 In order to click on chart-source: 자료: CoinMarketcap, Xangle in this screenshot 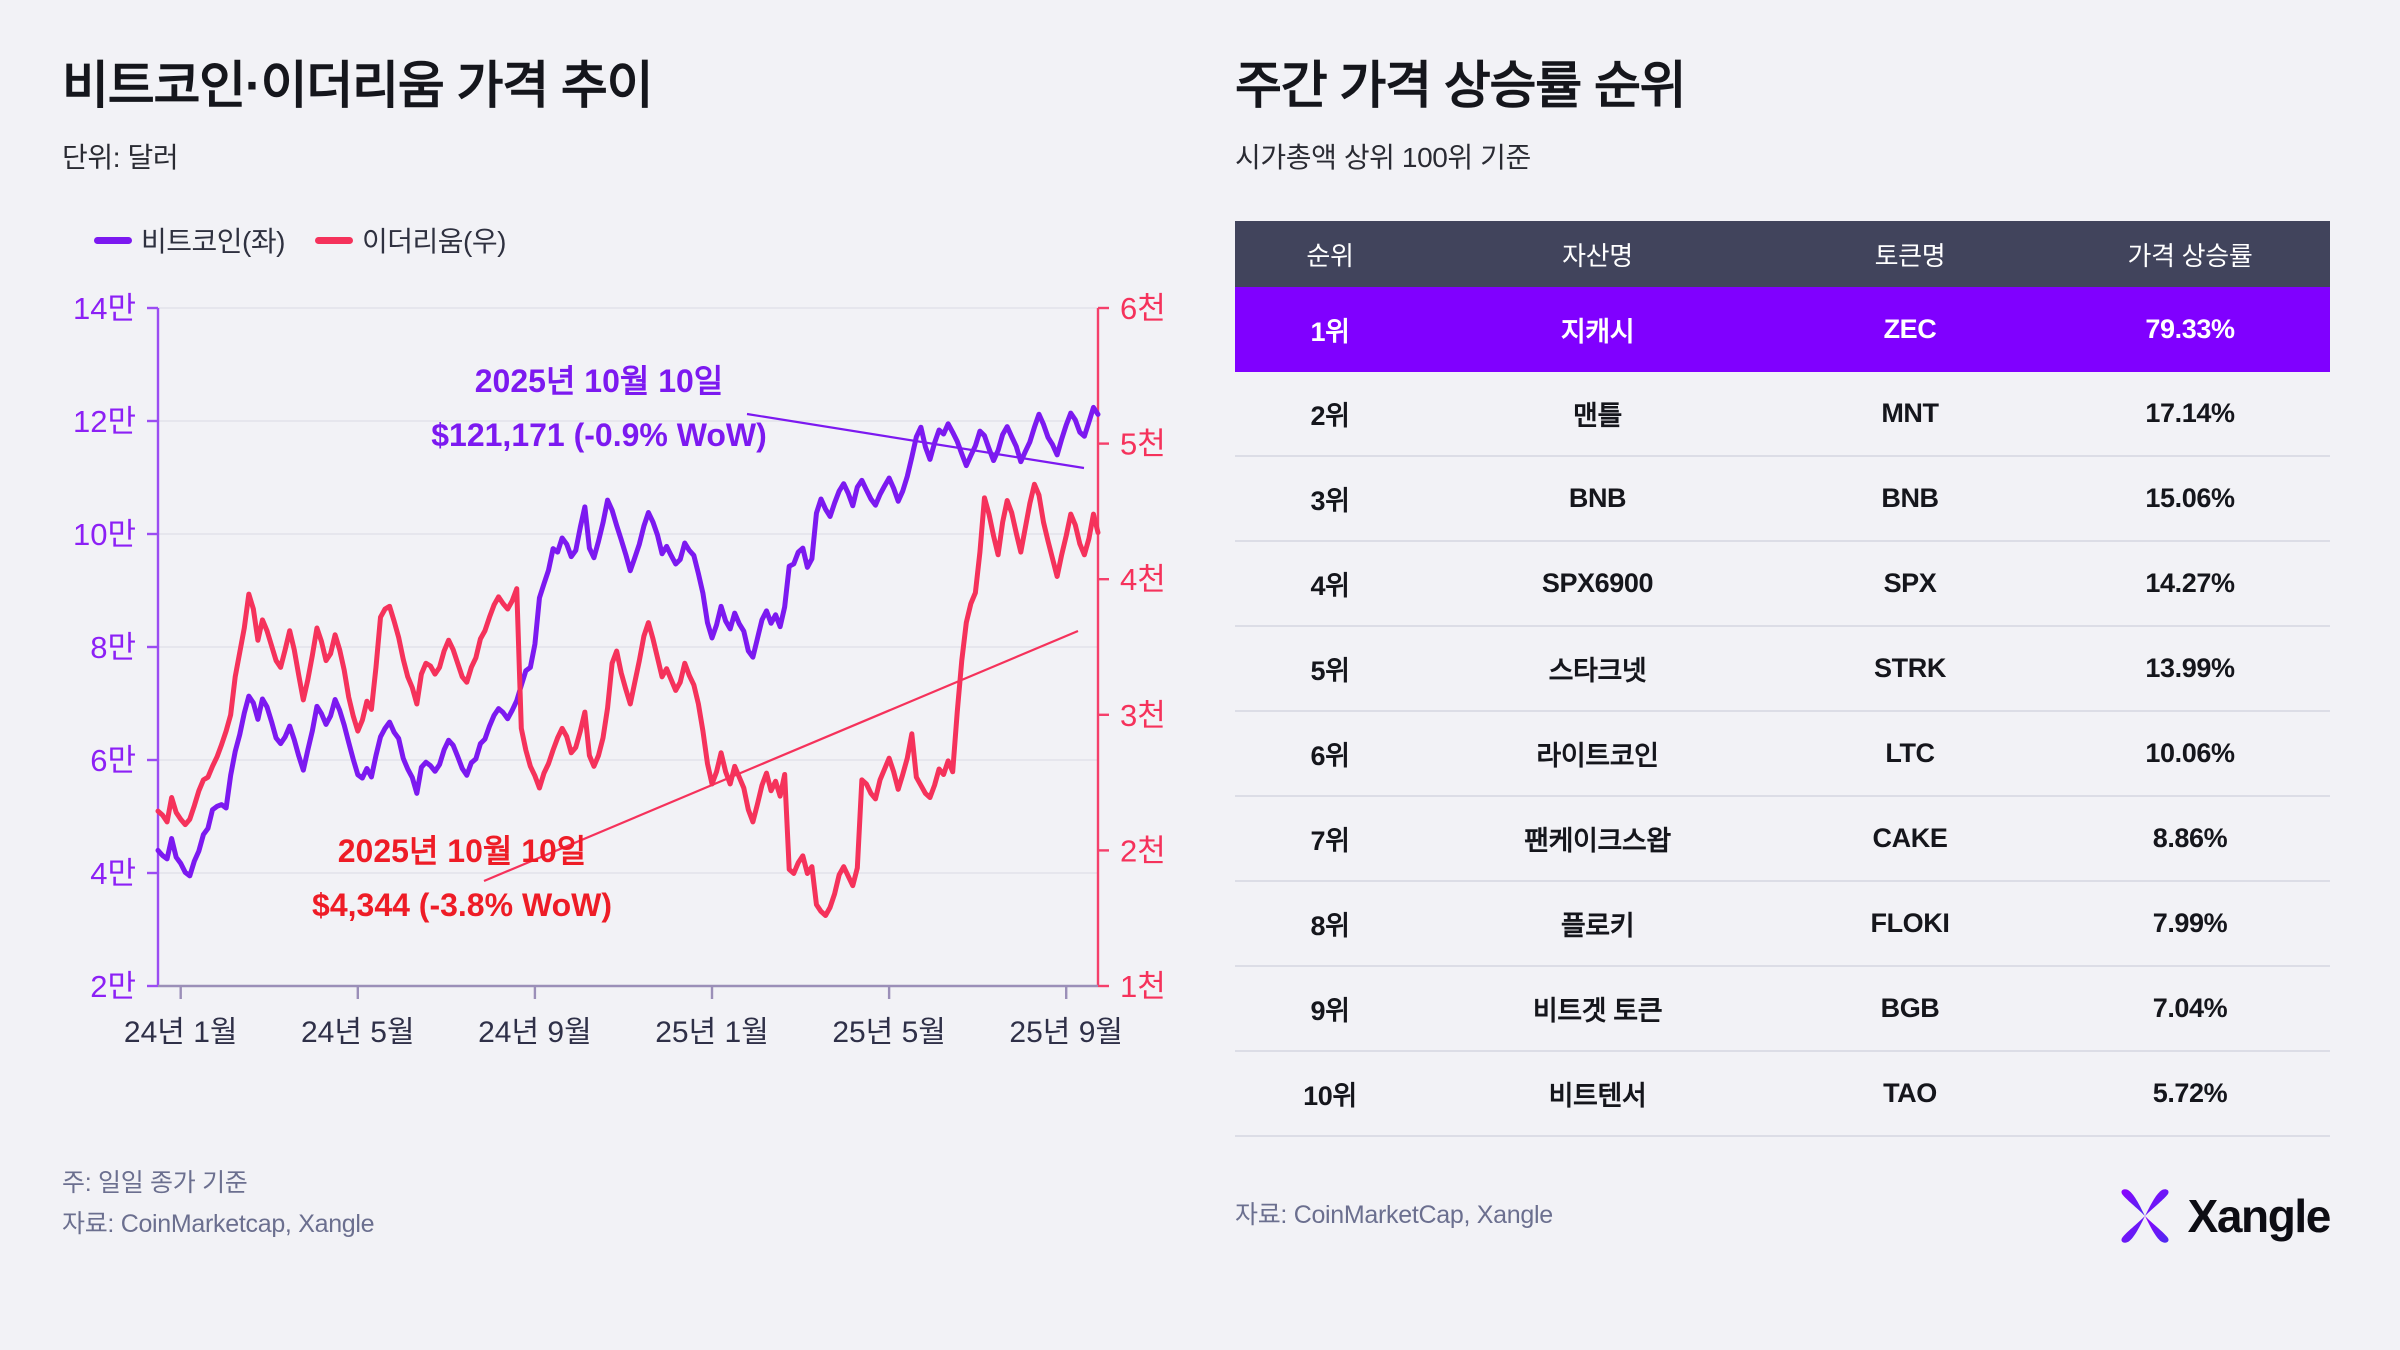, I will do `click(218, 1223)`.